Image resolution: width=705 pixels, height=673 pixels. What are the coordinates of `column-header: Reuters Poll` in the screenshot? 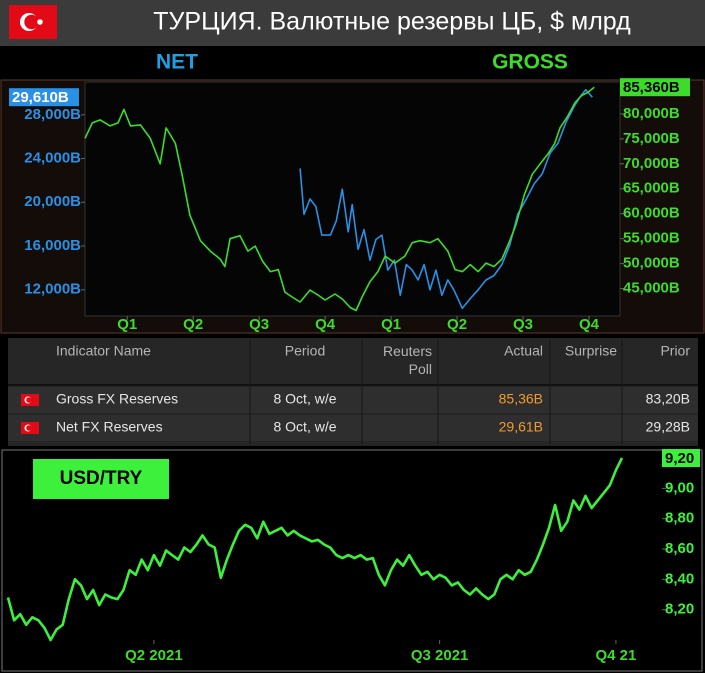 It's located at (407, 360).